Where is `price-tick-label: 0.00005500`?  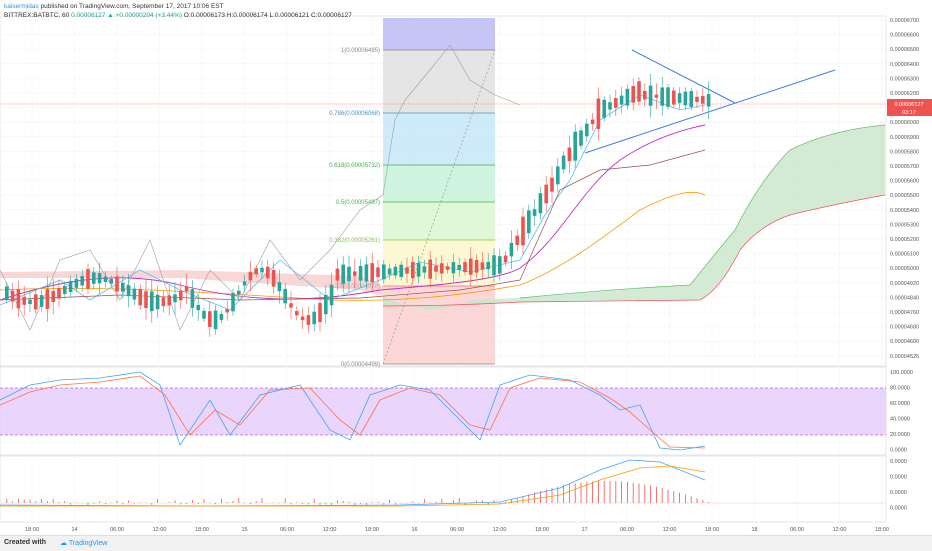 price-tick-label: 0.00005500 is located at coordinates (904, 196).